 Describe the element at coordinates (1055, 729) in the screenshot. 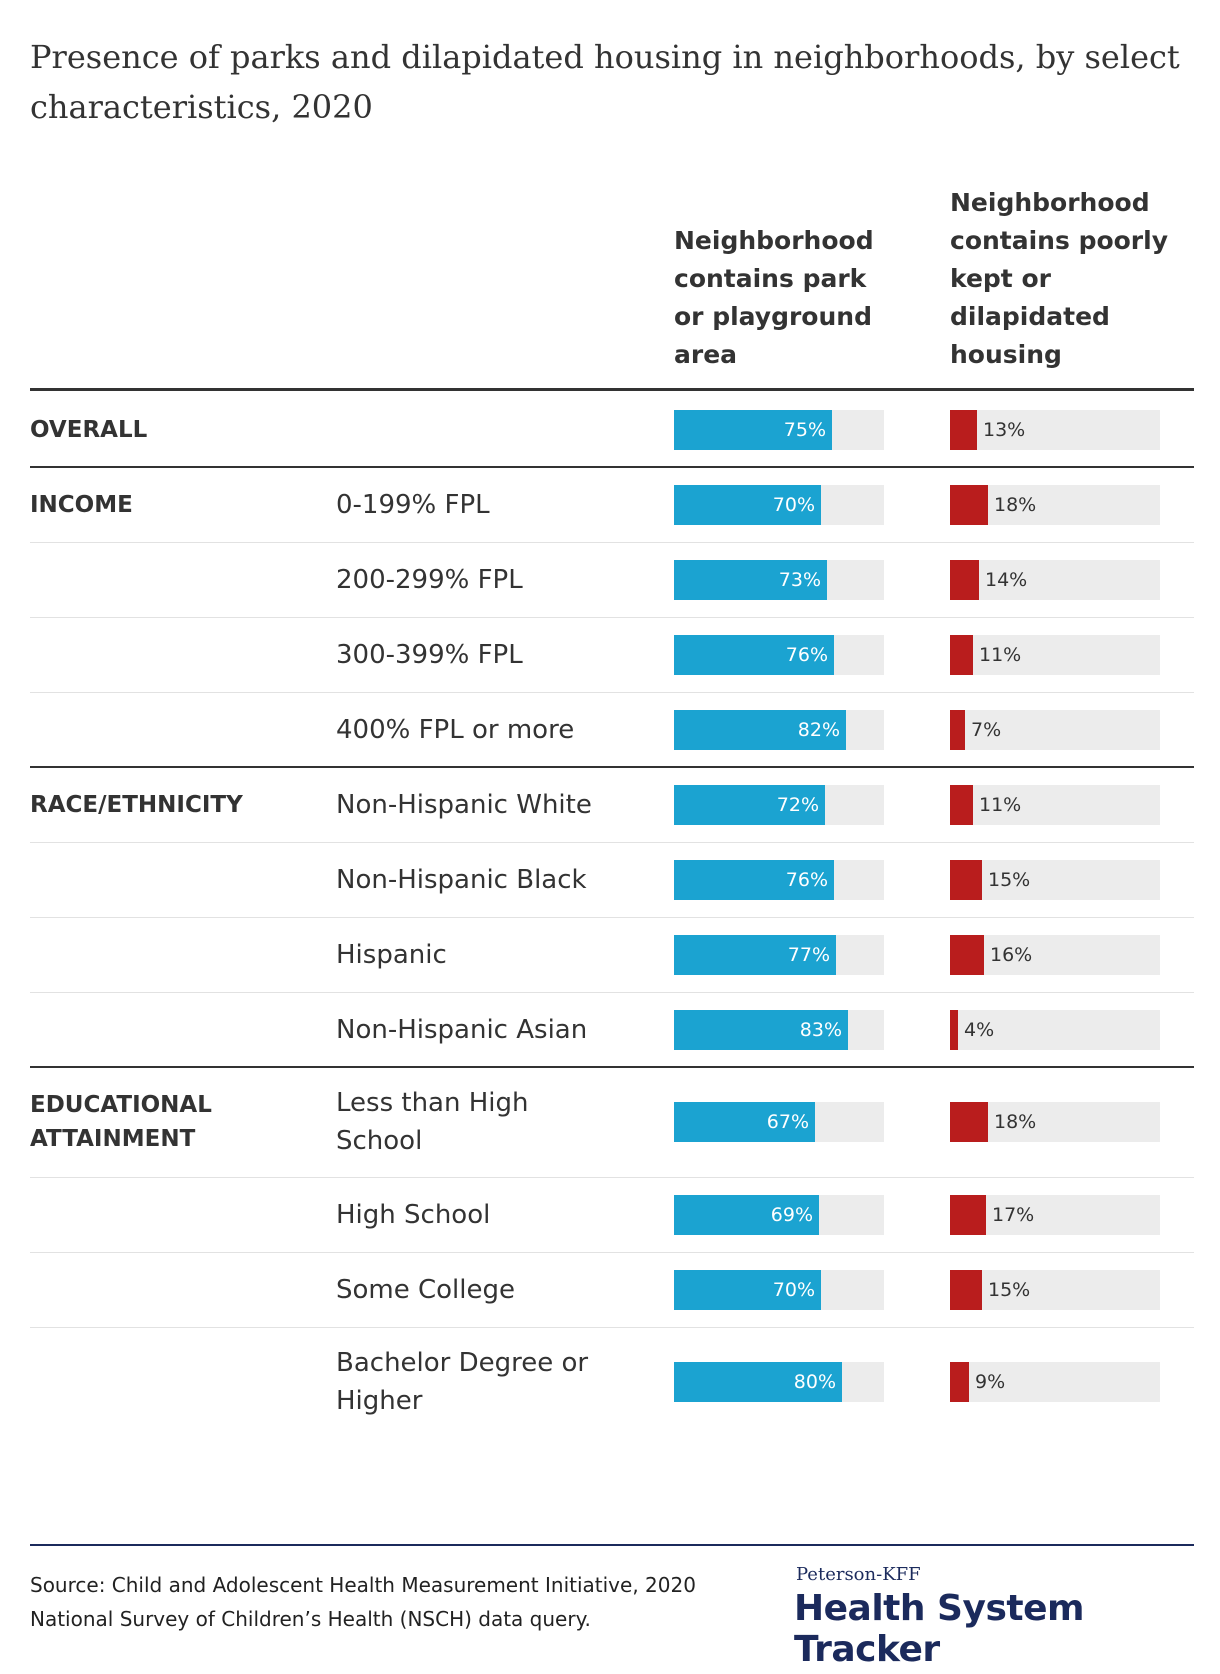

I see `dilapidated-bar-track: 7%` at that location.